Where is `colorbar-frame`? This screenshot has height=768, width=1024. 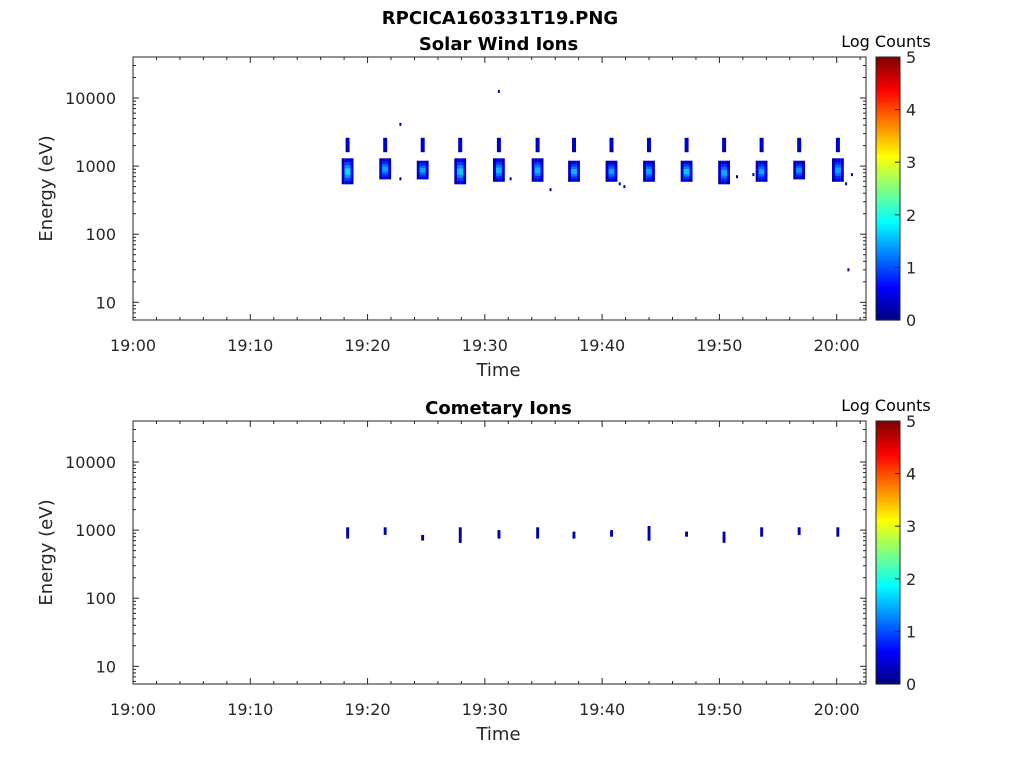 colorbar-frame is located at coordinates (888, 552).